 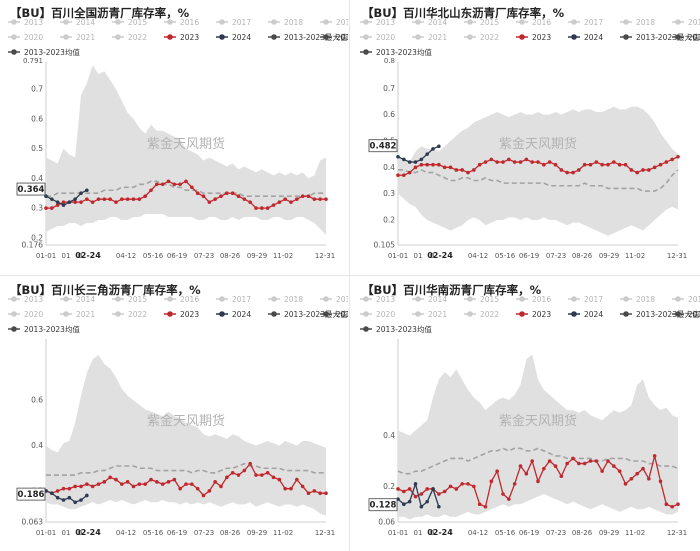 What do you see at coordinates (538, 171) in the screenshot?
I see `band-max-min-area` at bounding box center [538, 171].